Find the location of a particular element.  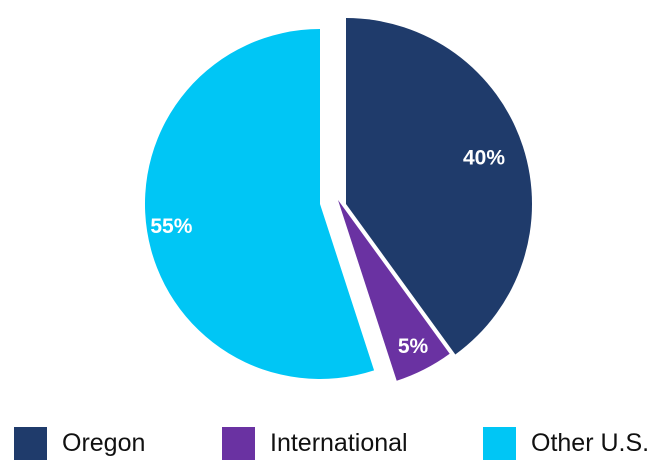

legend-label-oregon: Oregon is located at coordinates (103, 443).